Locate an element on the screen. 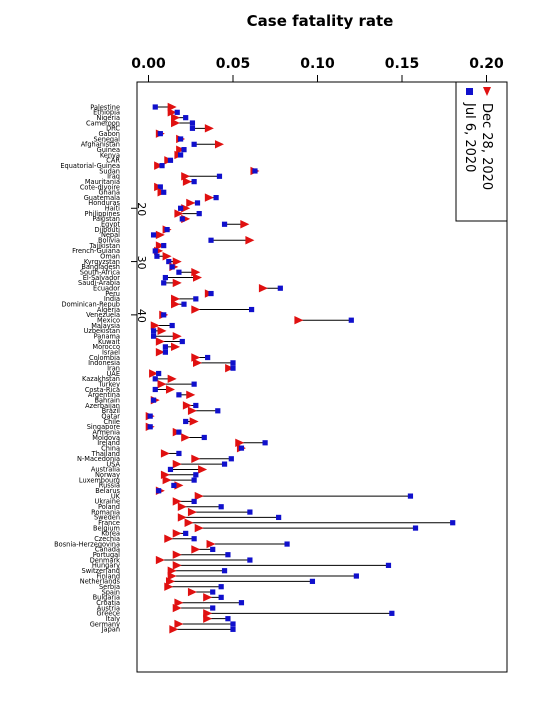 The width and height of the screenshot is (553, 723). country-label: Sweden is located at coordinates (107, 518).